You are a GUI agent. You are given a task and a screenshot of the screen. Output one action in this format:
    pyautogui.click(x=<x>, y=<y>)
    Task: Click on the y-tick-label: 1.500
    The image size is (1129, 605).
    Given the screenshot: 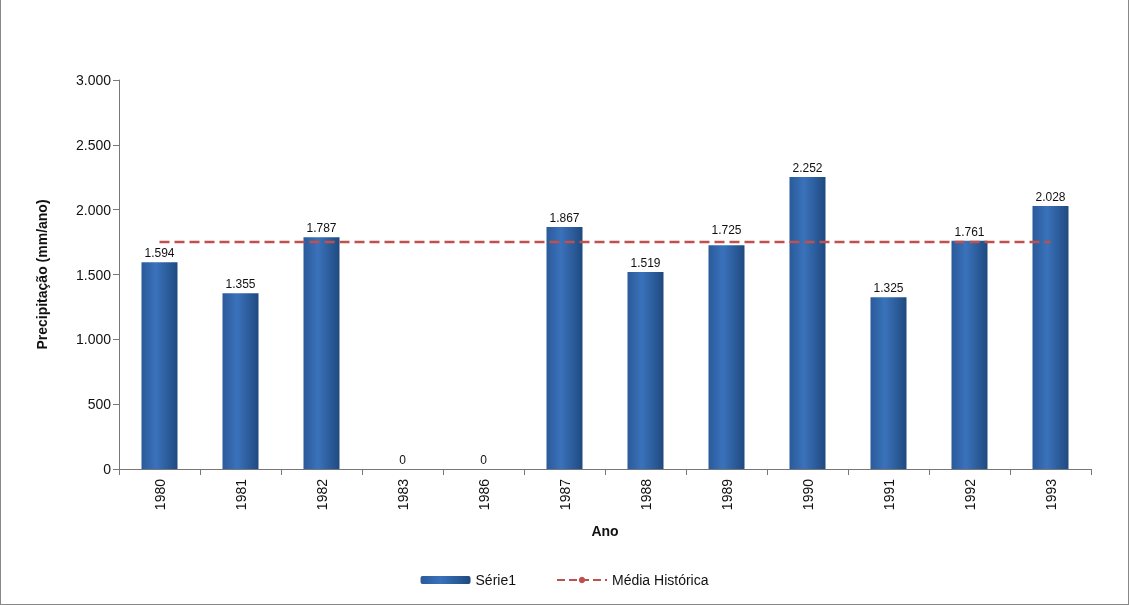 What is the action you would take?
    pyautogui.click(x=93, y=274)
    